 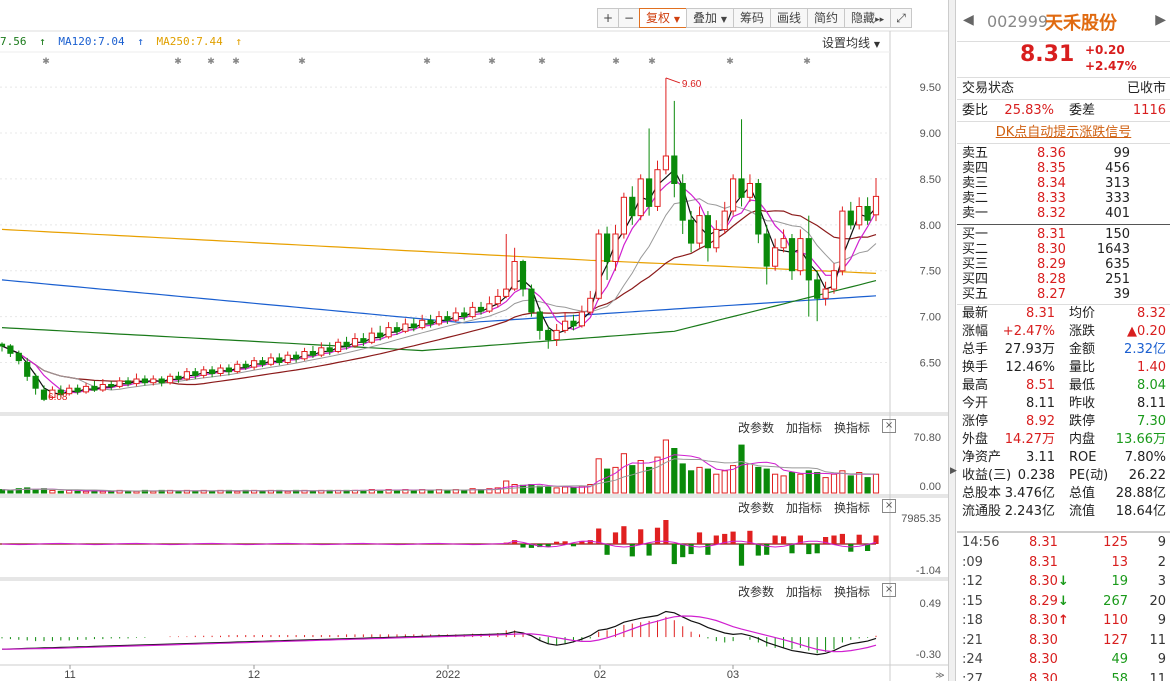 What do you see at coordinates (1018, 21) in the screenshot?
I see `stock-code: 002999` at bounding box center [1018, 21].